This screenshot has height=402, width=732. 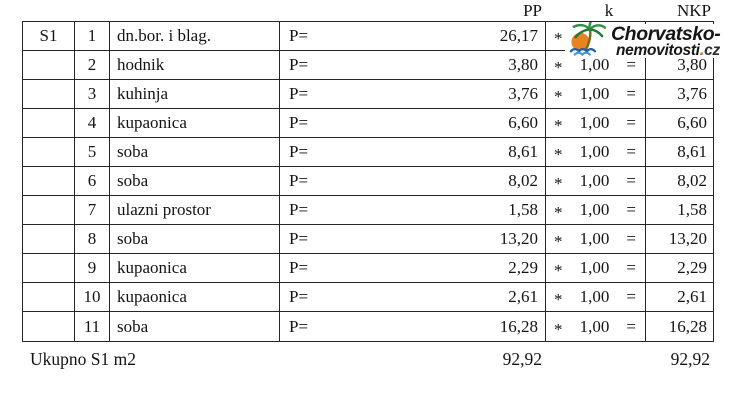 I want to click on palm-tree-sun-waves-icon, so click(x=587, y=40).